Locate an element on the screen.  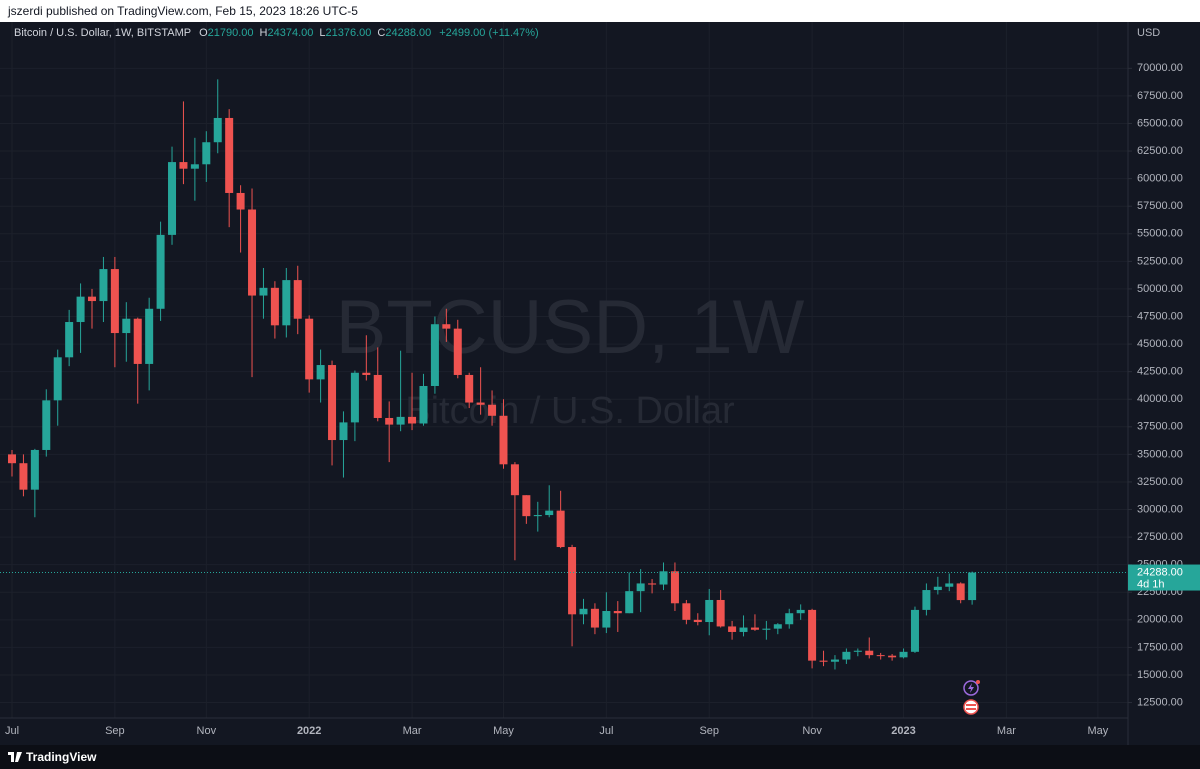
y-tick-label: 15000.00 is located at coordinates (1160, 675).